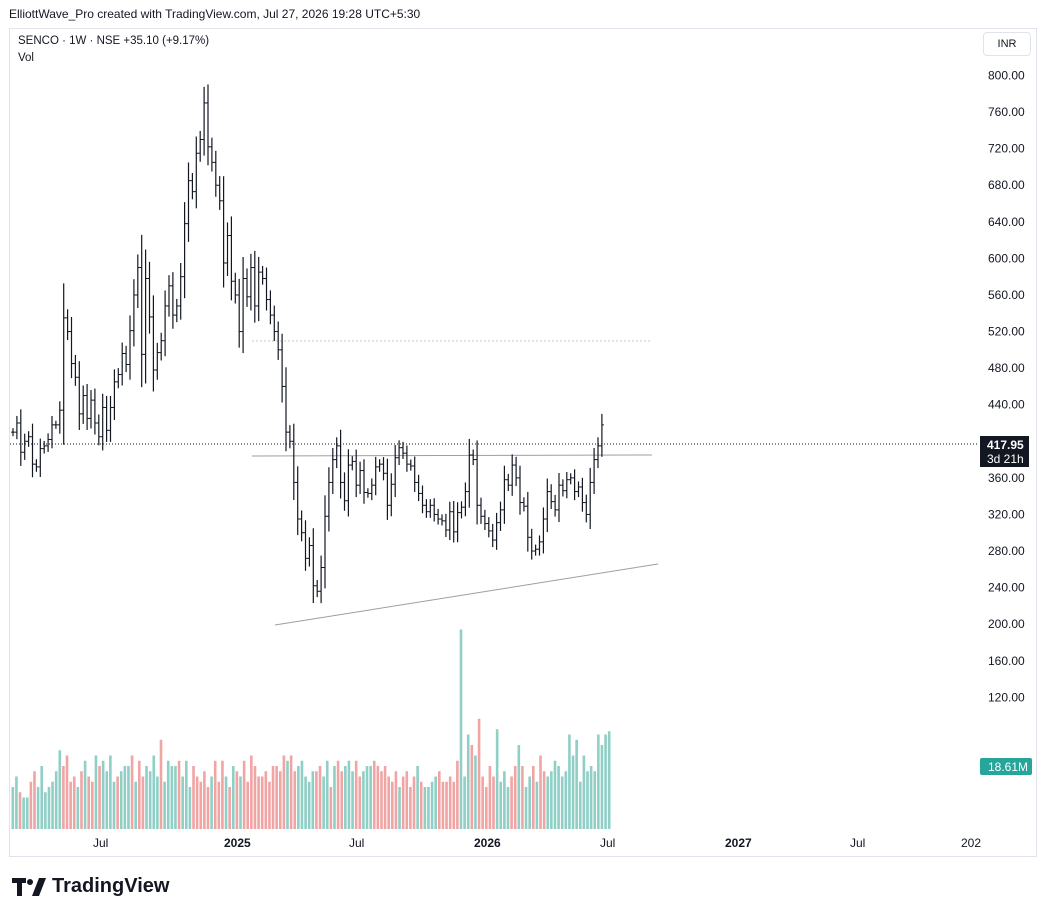 The image size is (1047, 917). What do you see at coordinates (26, 58) in the screenshot?
I see `volume-legend: Vol` at bounding box center [26, 58].